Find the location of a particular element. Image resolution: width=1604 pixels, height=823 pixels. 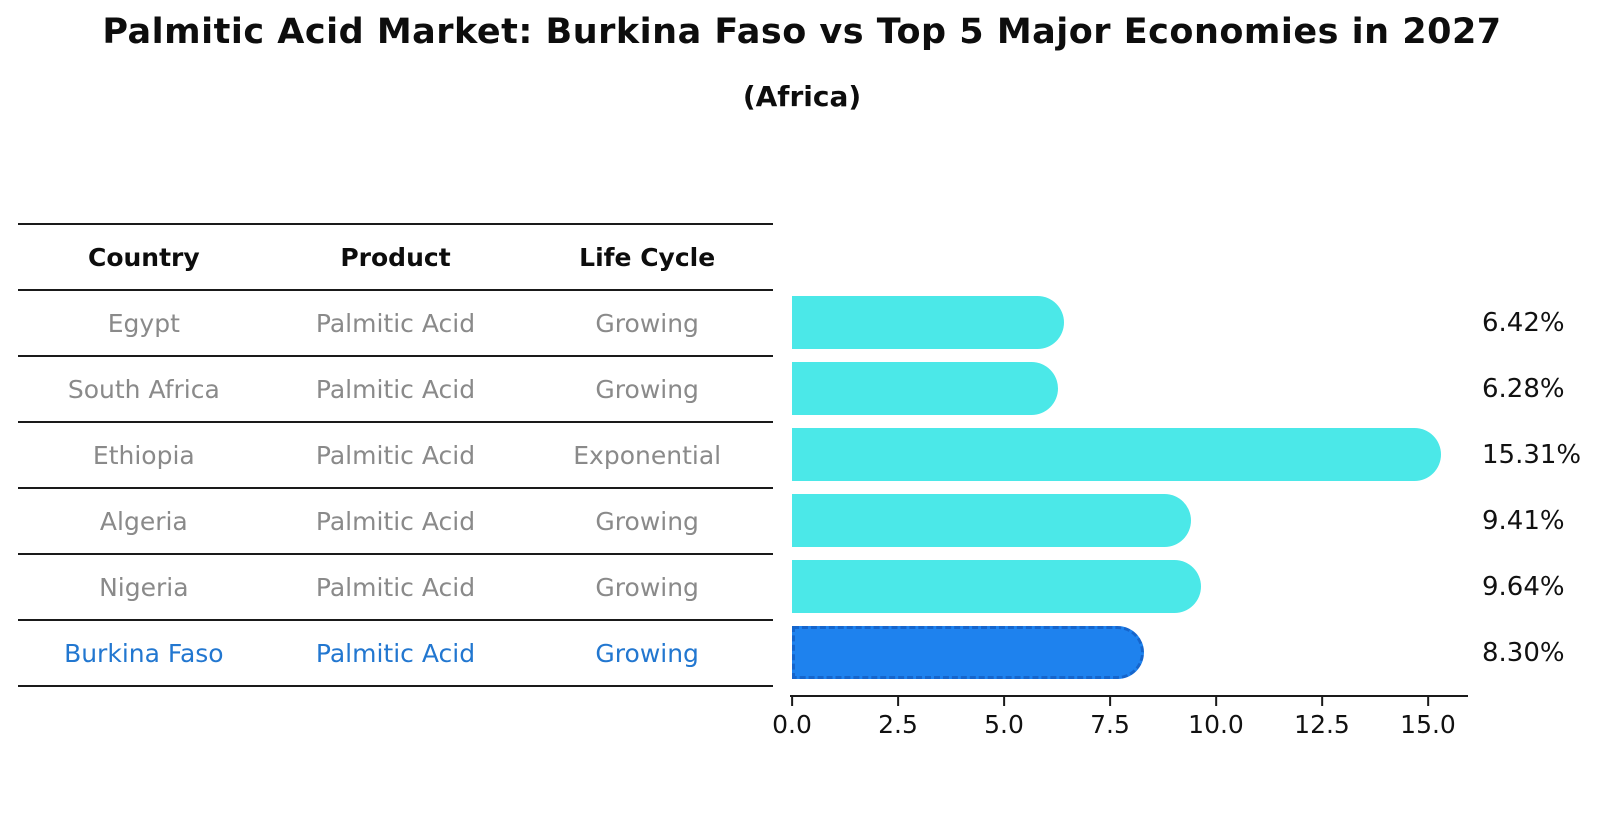

table-row-burkina-faso: Burkina Faso Palmitic Acid Growing is located at coordinates (395, 654).